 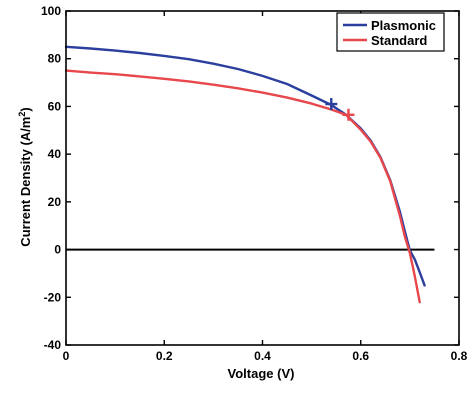 I want to click on y-axis-label-close: ), so click(x=25, y=109).